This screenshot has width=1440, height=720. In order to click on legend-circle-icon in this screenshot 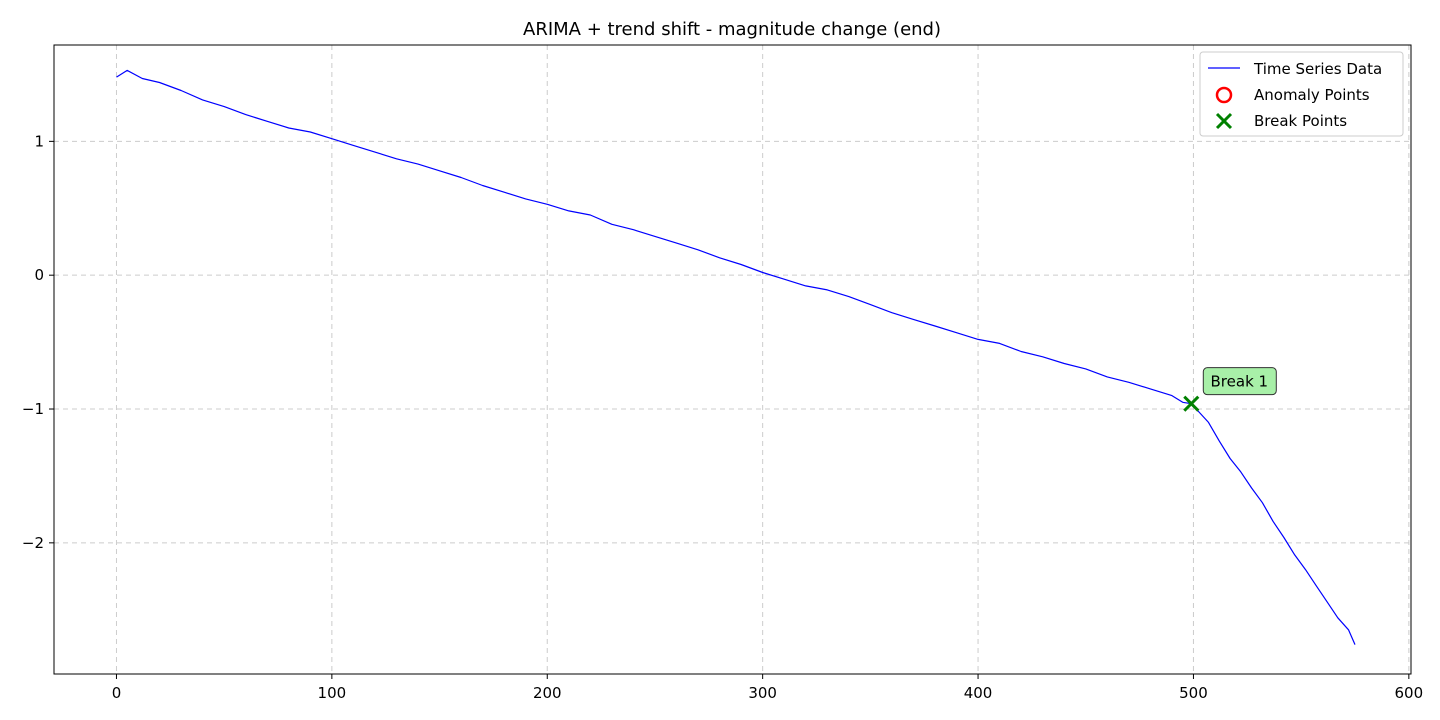, I will do `click(1224, 95)`.